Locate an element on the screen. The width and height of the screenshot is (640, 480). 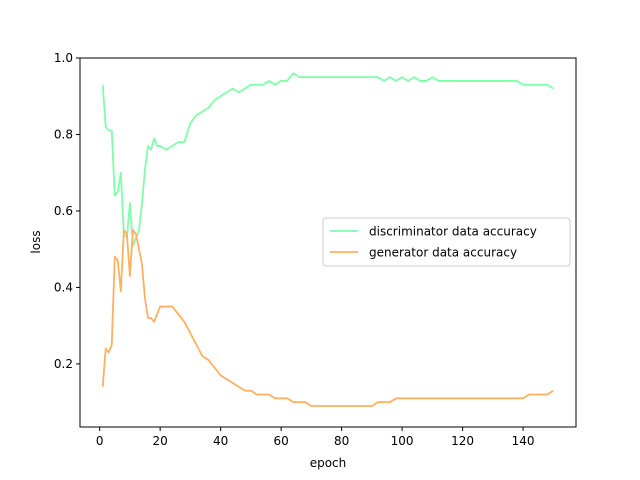
legend-box is located at coordinates (446, 242).